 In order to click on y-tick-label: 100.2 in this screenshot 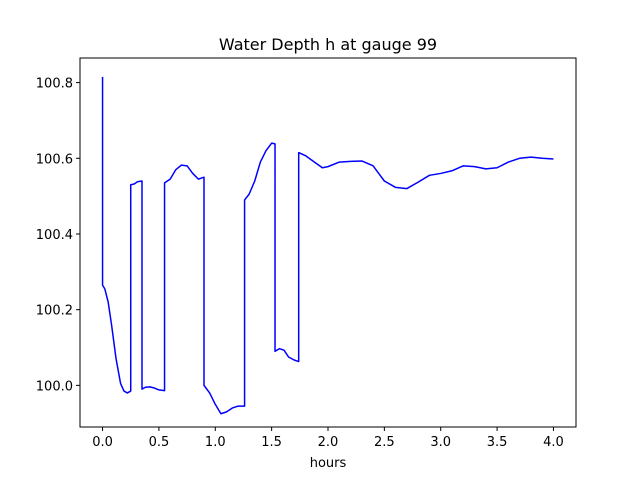, I will do `click(54, 311)`.